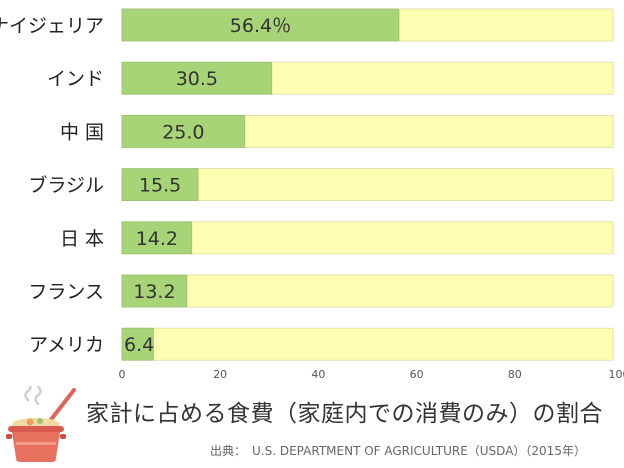 The height and width of the screenshot is (468, 624). Describe the element at coordinates (344, 414) in the screenshot. I see `chart-title: 家計に占める食費（家庭内での消費のみ）の割合` at that location.